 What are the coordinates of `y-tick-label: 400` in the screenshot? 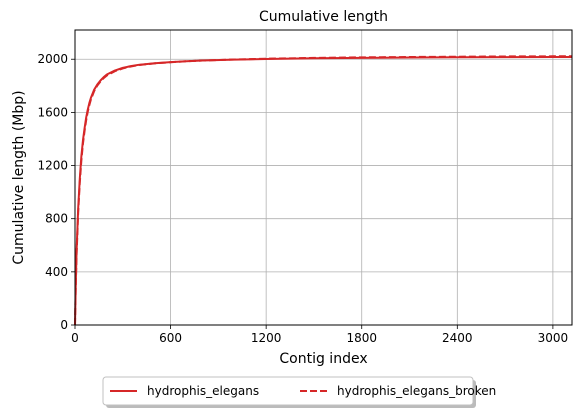 It's located at (56, 272).